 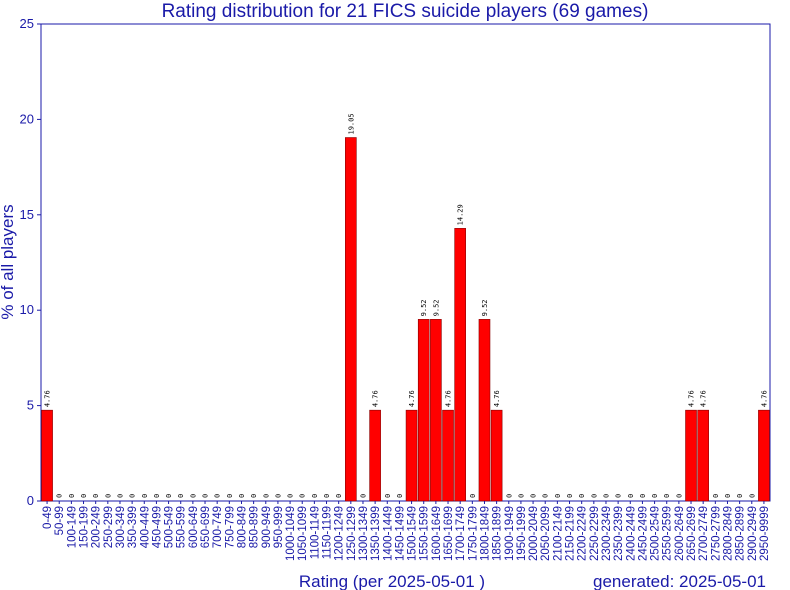 I want to click on y-tick-label: 20, so click(x=27, y=118).